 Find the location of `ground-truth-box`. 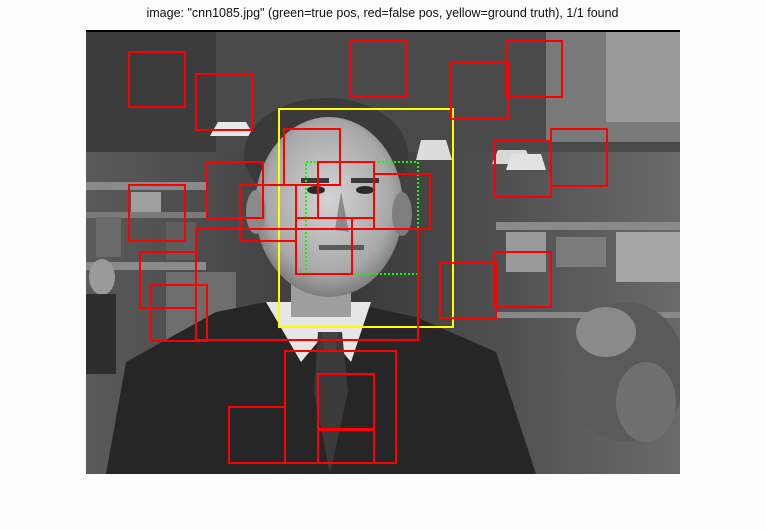

ground-truth-box is located at coordinates (366, 218).